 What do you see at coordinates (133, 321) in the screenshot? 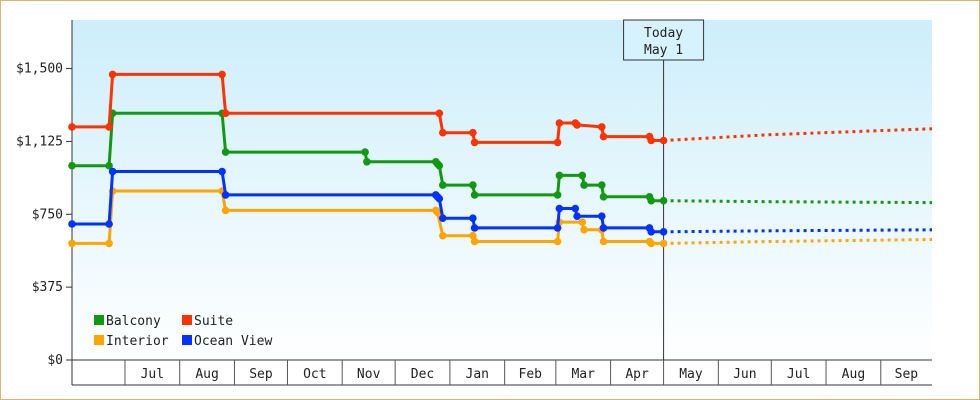
I see `legend-label-balcony: Balcony` at bounding box center [133, 321].